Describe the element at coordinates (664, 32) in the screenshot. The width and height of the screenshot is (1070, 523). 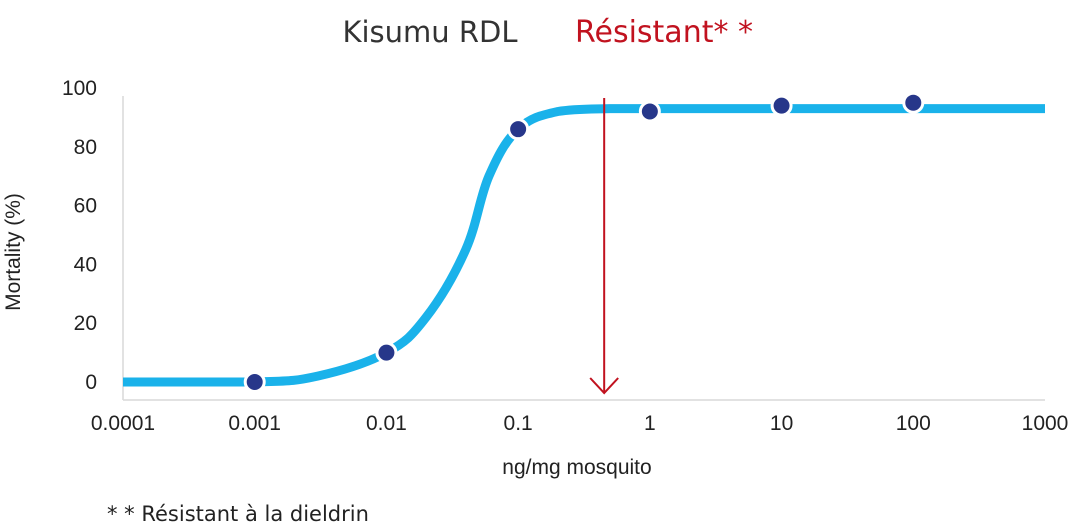
I see `resistant-annotation-title: Résistant* *` at that location.